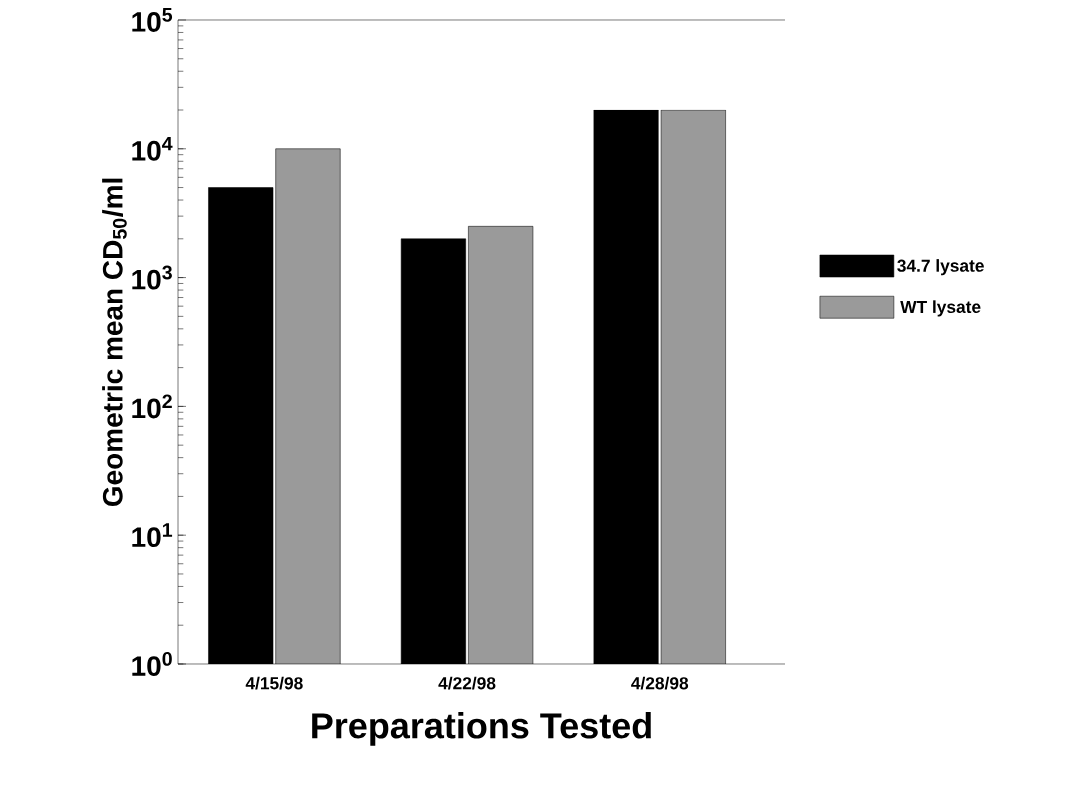  I want to click on y-tick-label: 10$^{2}$, so click(152, 406).